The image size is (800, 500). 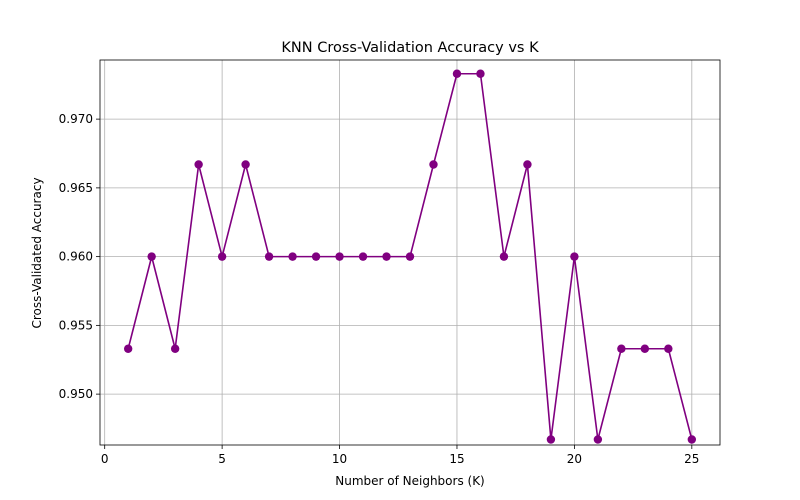 What do you see at coordinates (76, 188) in the screenshot?
I see `y-tick-label: 0.965` at bounding box center [76, 188].